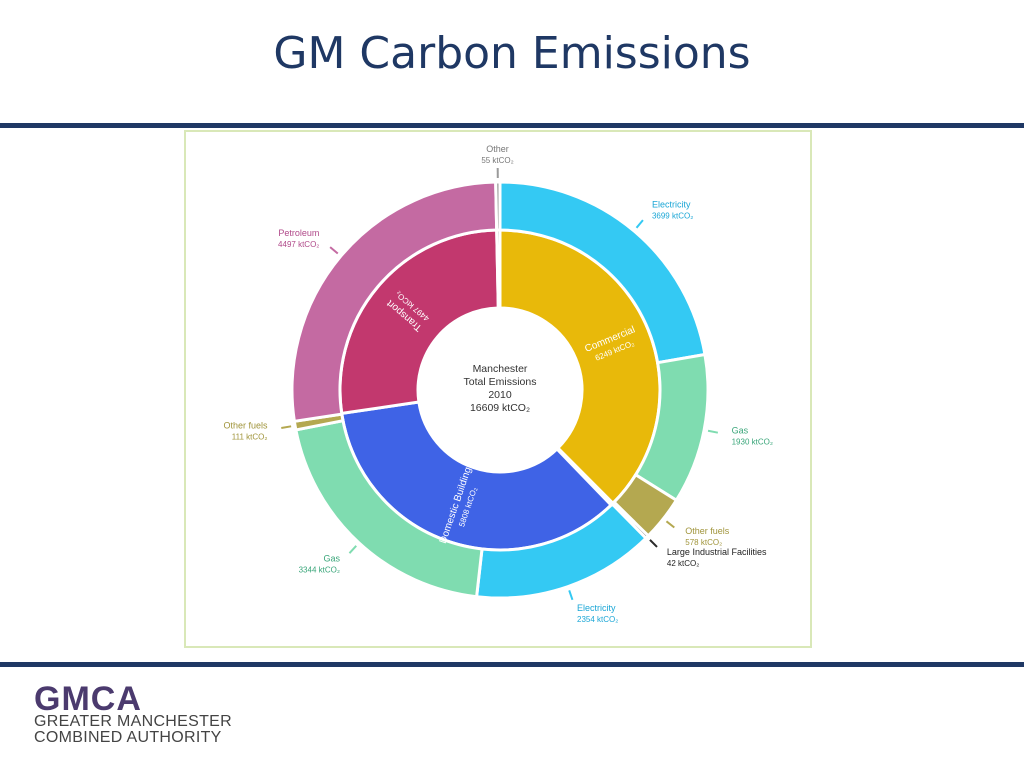  What do you see at coordinates (133, 721) in the screenshot?
I see `logo-line-1: GREATER MANCHESTER` at bounding box center [133, 721].